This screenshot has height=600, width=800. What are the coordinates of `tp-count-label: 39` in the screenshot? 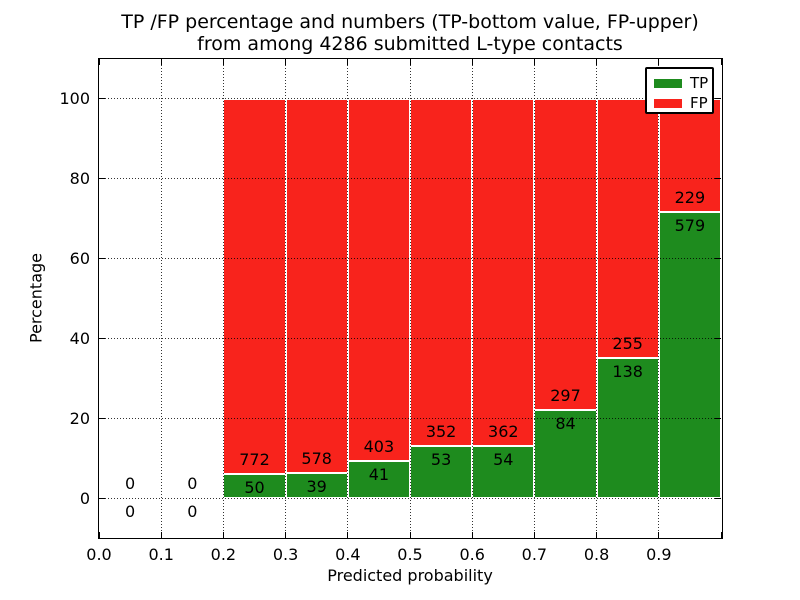 It's located at (316, 486).